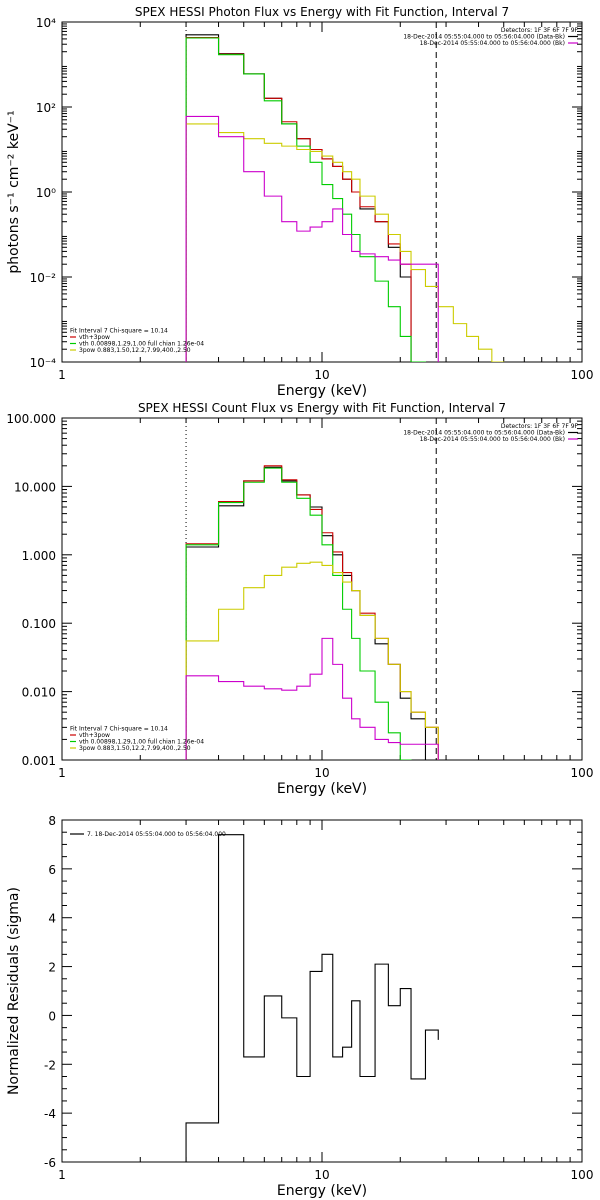 The height and width of the screenshot is (1200, 600). Describe the element at coordinates (39, 693) in the screenshot. I see `y-tick-label: 0.010` at that location.